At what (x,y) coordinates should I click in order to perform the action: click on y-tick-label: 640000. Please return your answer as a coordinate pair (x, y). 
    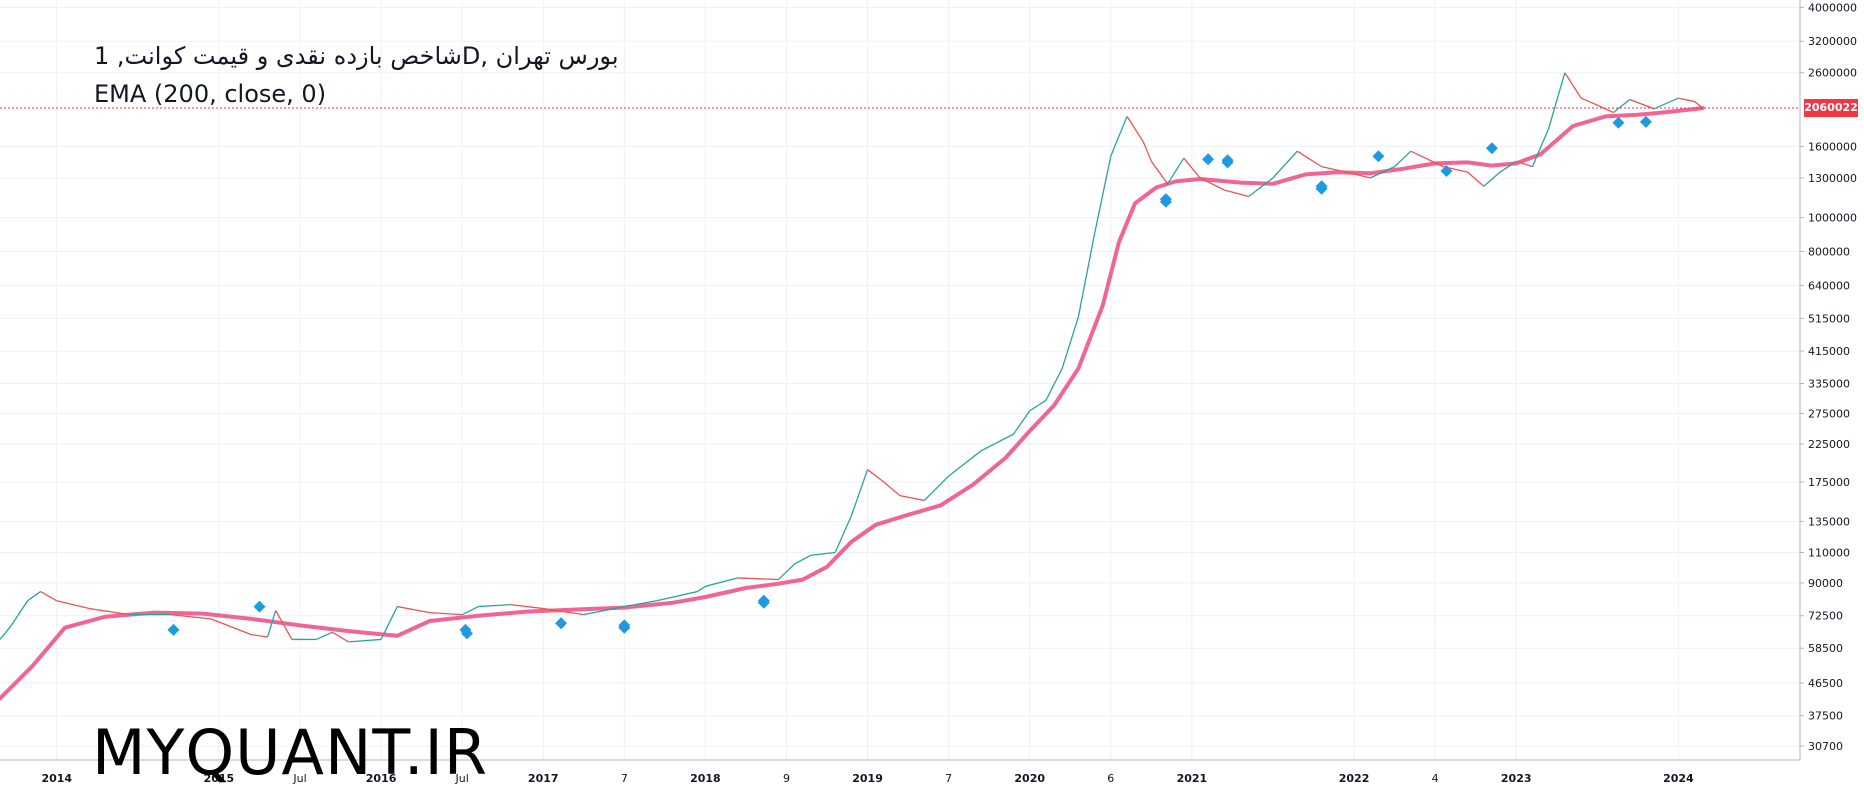
    Looking at the image, I should click on (1829, 285).